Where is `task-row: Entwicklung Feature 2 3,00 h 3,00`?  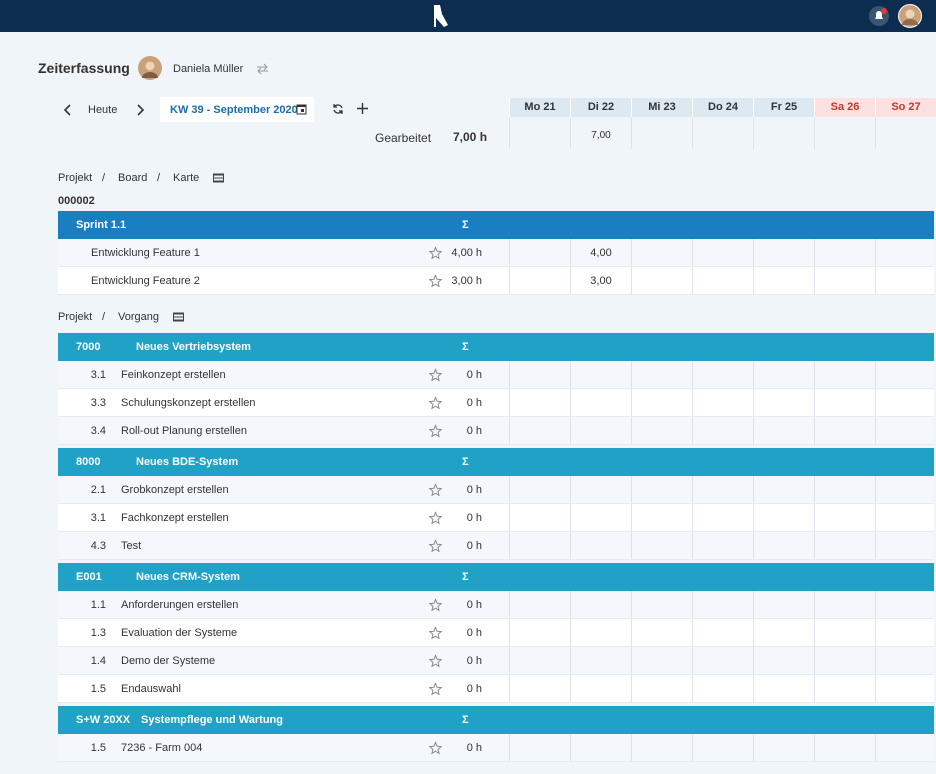
task-row: Entwicklung Feature 2 3,00 h 3,00 is located at coordinates (496, 281).